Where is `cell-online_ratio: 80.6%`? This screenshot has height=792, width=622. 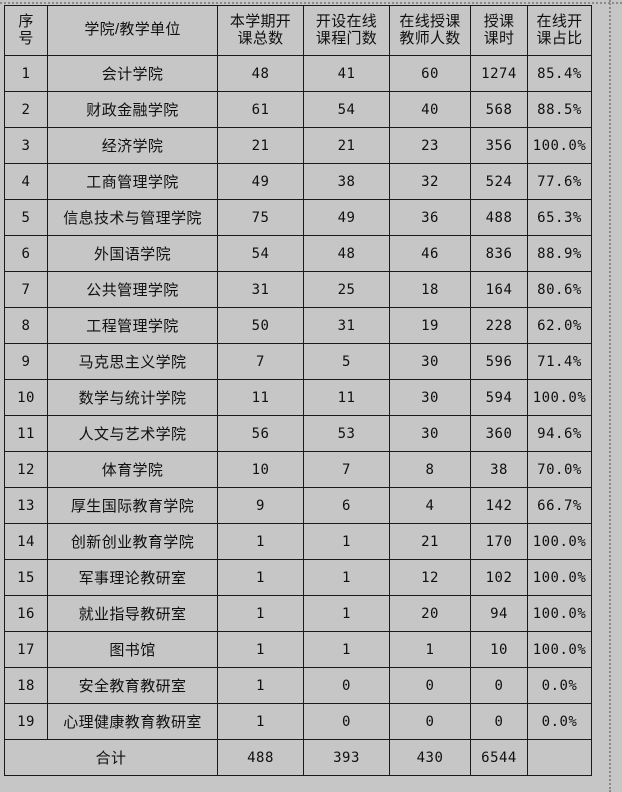 cell-online_ratio: 80.6% is located at coordinates (559, 289).